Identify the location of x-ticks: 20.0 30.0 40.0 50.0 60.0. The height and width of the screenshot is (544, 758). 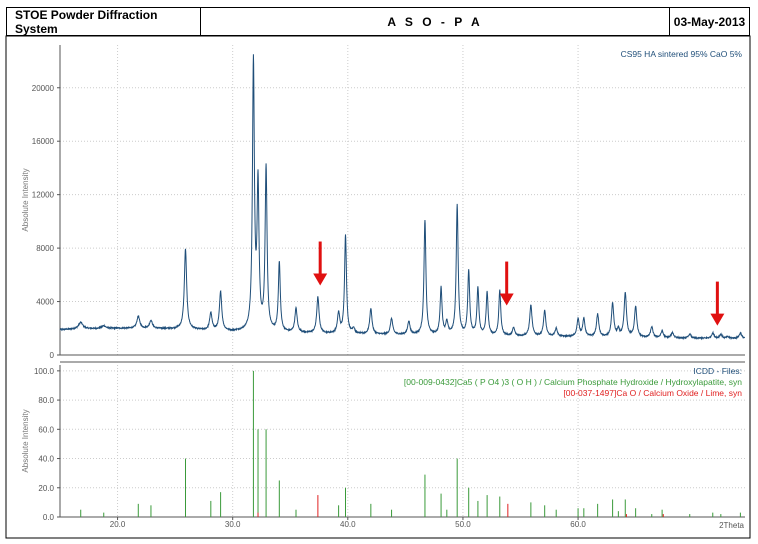
(348, 523).